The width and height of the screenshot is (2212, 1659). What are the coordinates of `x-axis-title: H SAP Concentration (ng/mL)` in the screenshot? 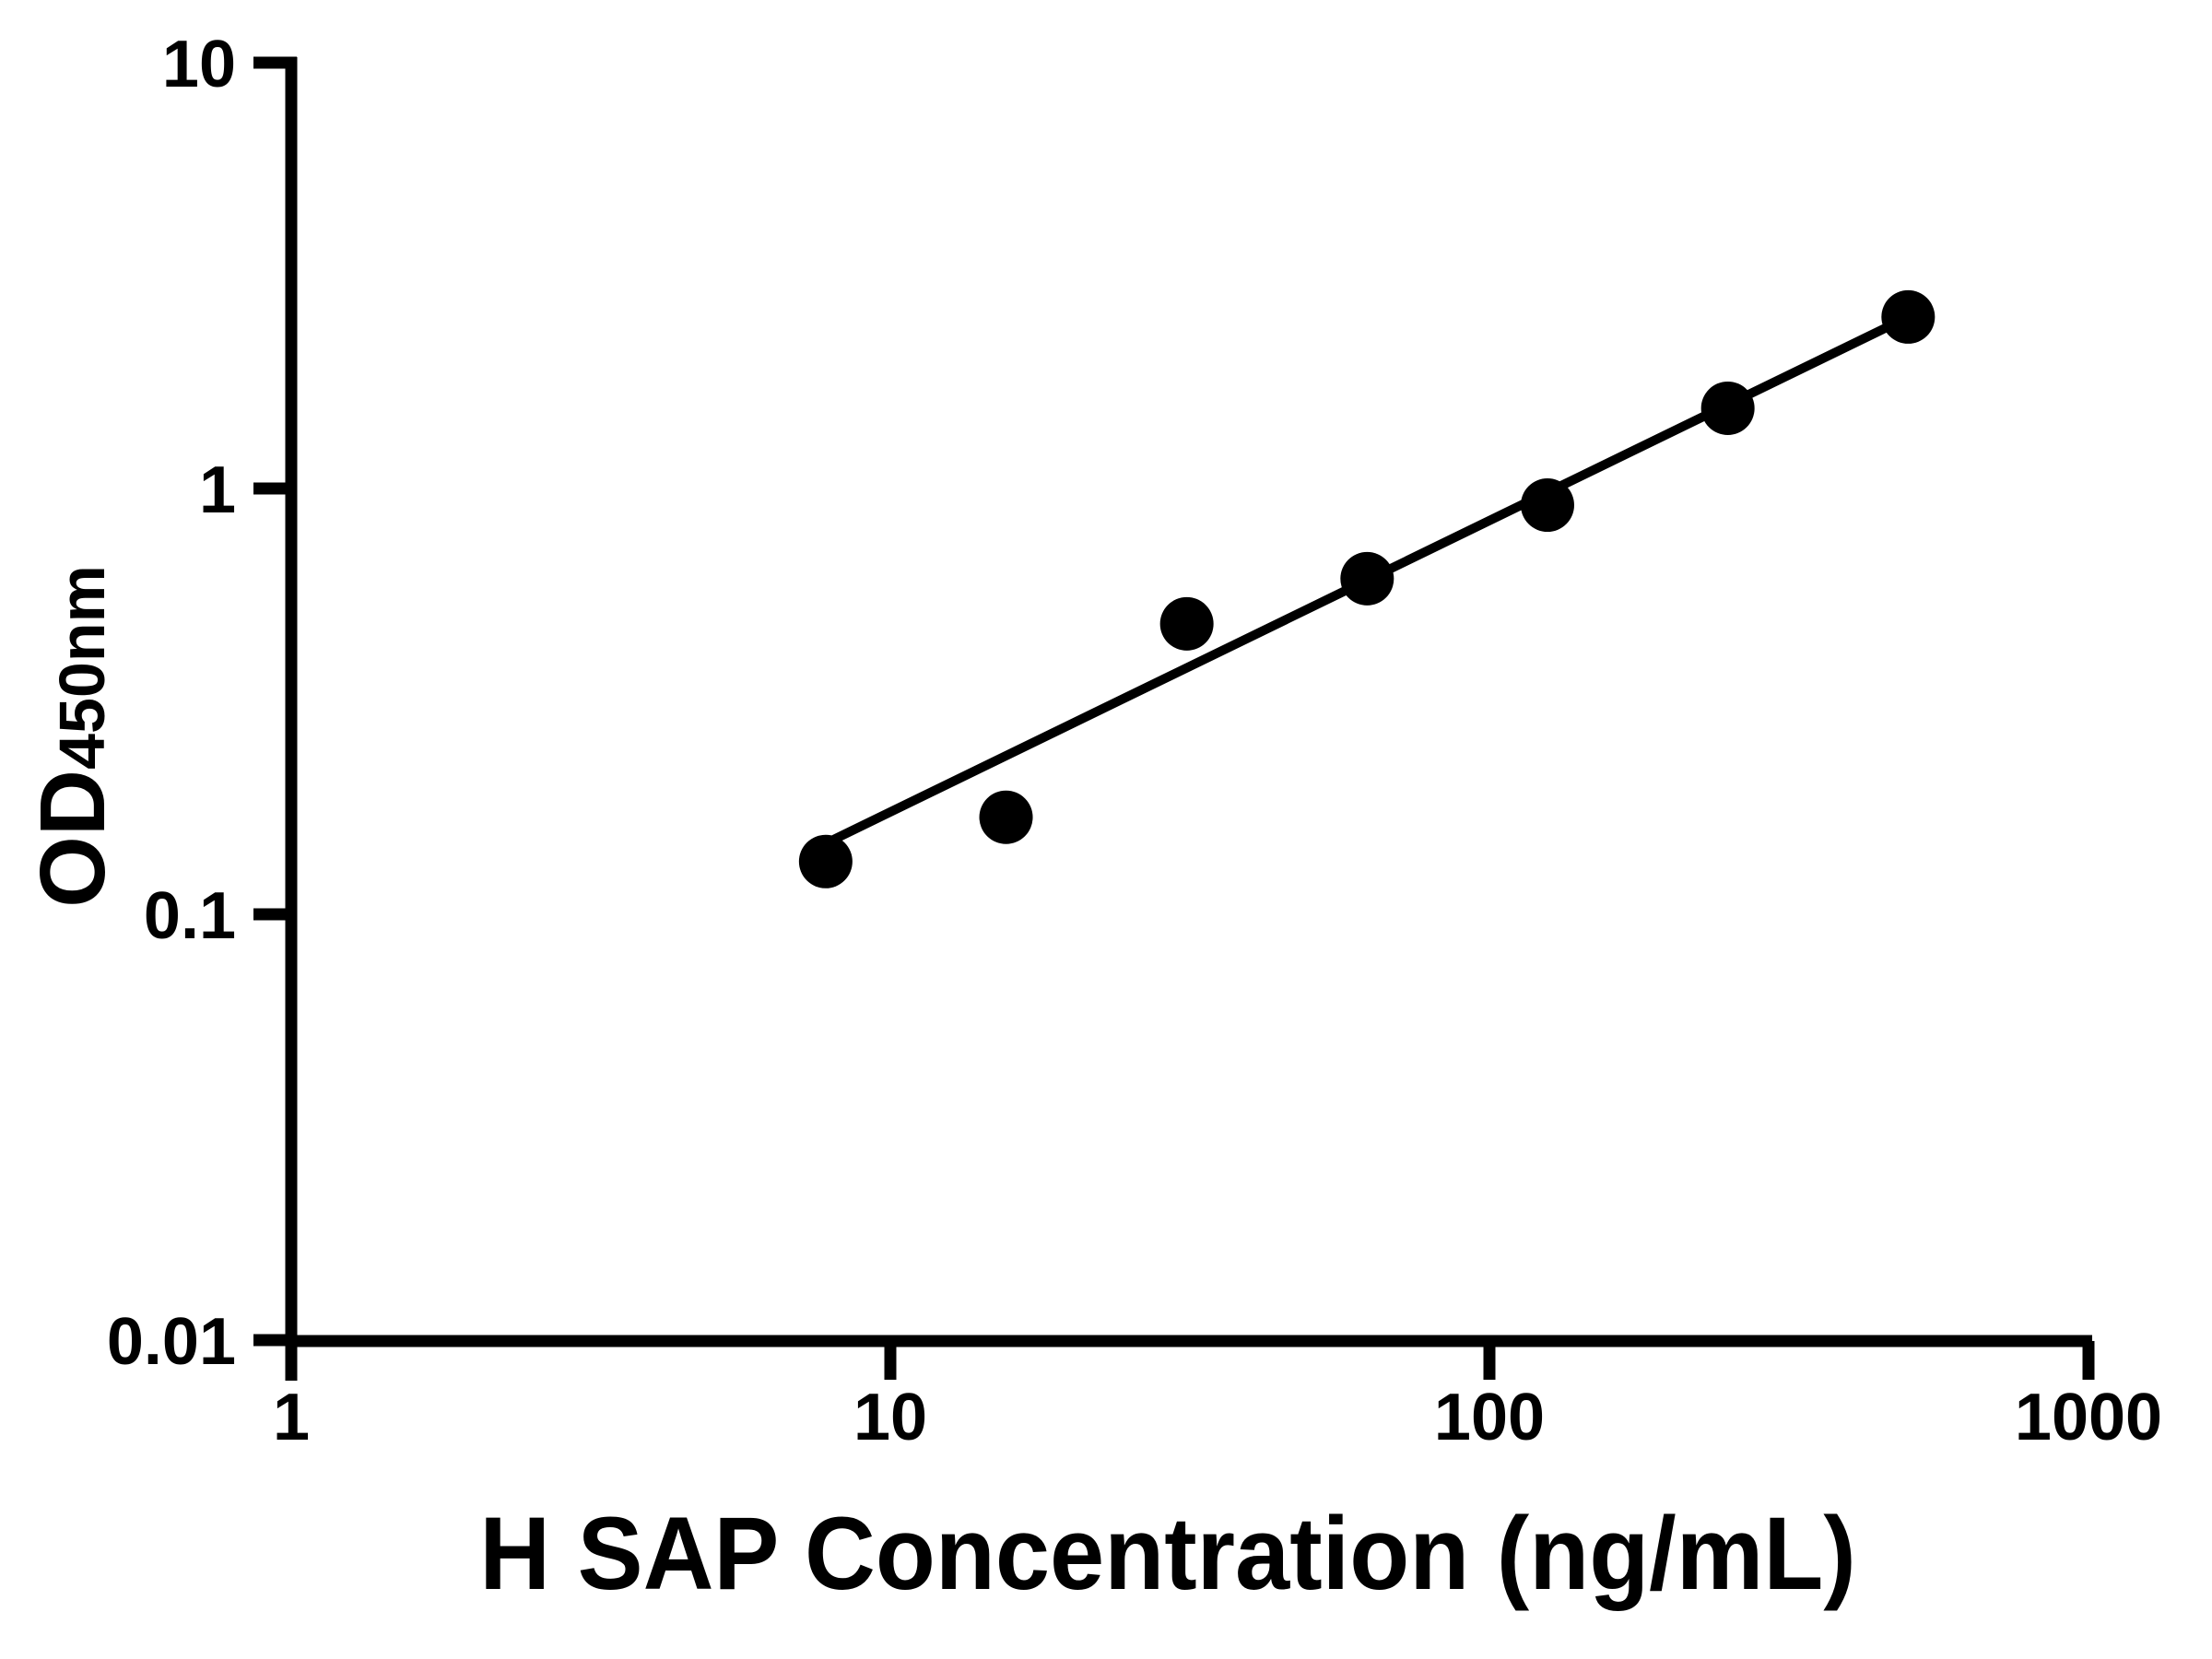 It's located at (1167, 1553).